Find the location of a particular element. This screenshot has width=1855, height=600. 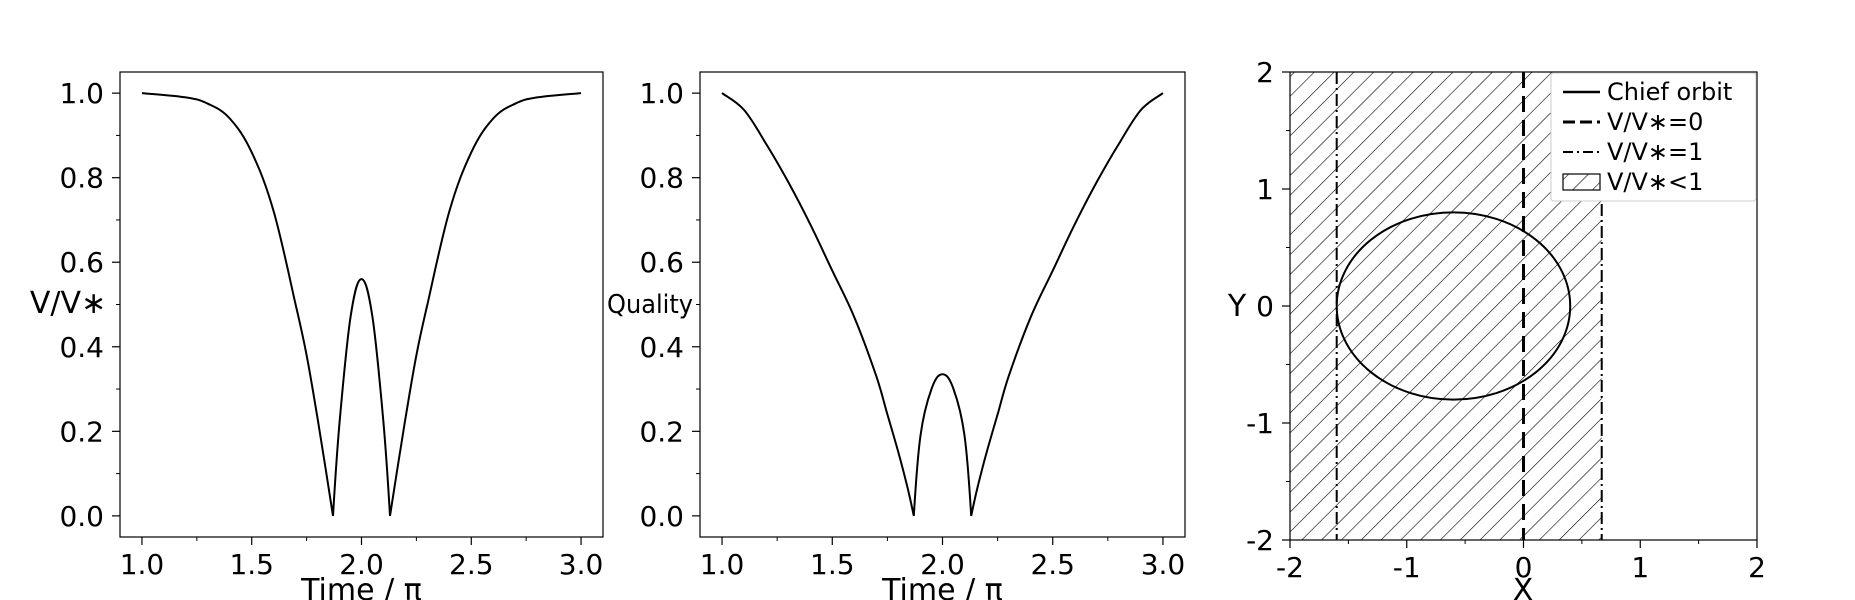

x-tick-label: 2 is located at coordinates (1757, 567).